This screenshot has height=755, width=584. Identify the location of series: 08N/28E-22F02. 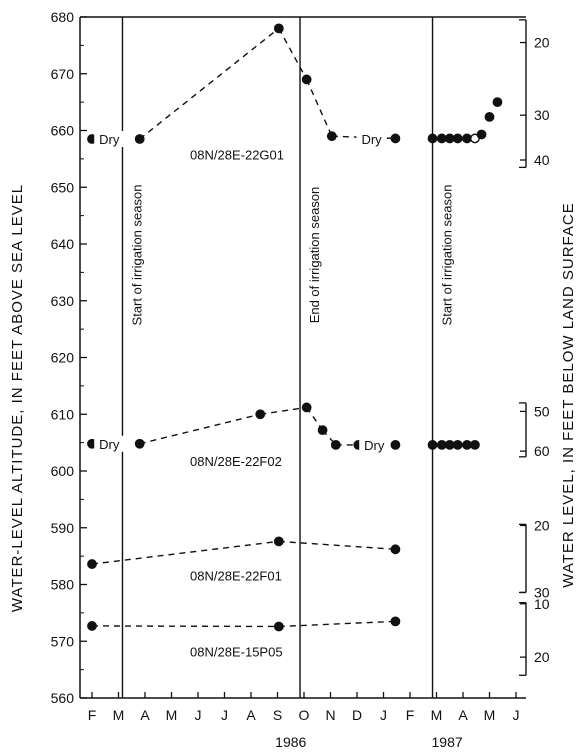
(283, 435).